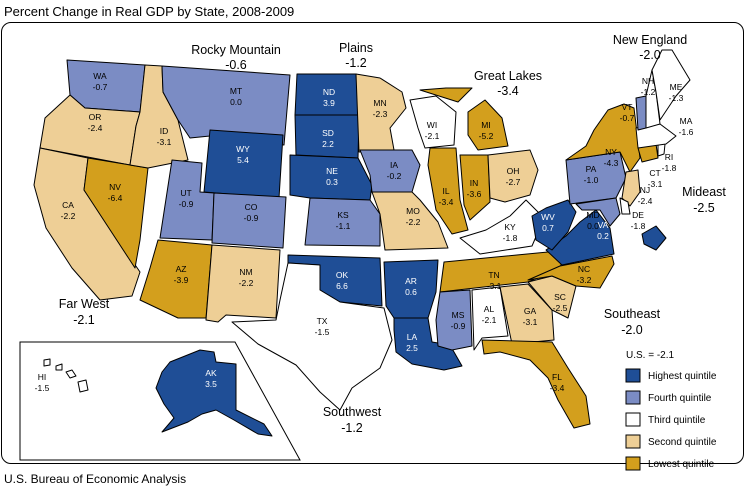 Image resolution: width=747 pixels, height=492 pixels. I want to click on legend-label-second: Second quintile, so click(682, 442).